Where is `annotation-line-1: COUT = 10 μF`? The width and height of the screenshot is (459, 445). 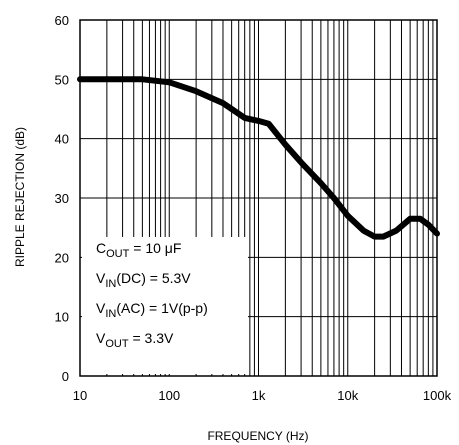 annotation-line-1: COUT = 10 μF is located at coordinates (138, 250).